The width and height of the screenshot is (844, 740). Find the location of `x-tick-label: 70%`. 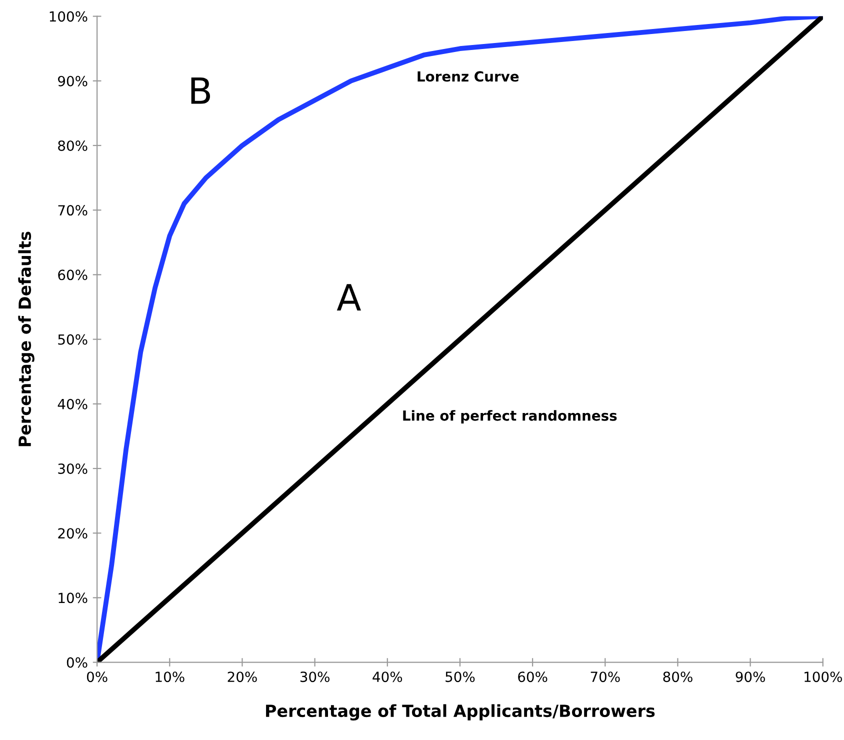

x-tick-label: 70% is located at coordinates (605, 677).